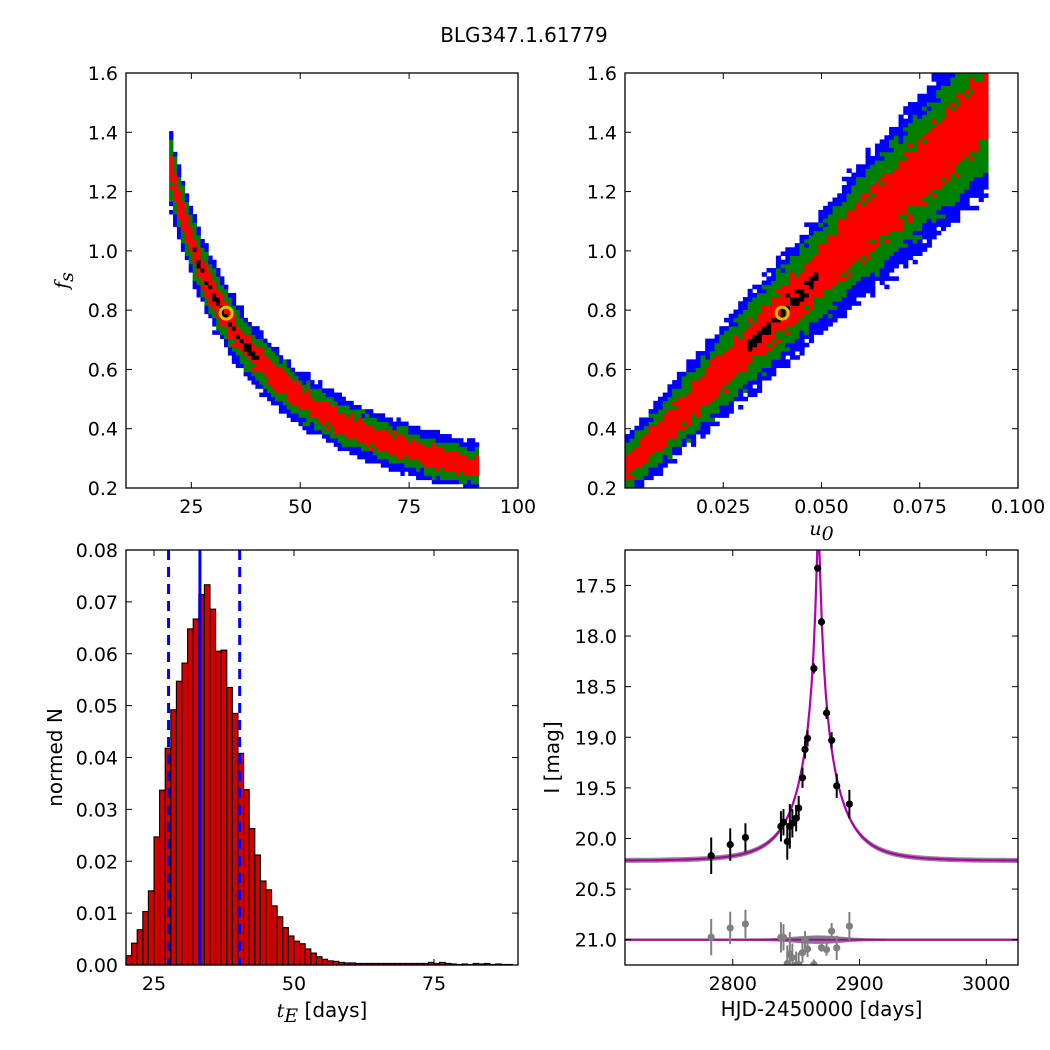  I want to click on residual-point, so click(711, 937).